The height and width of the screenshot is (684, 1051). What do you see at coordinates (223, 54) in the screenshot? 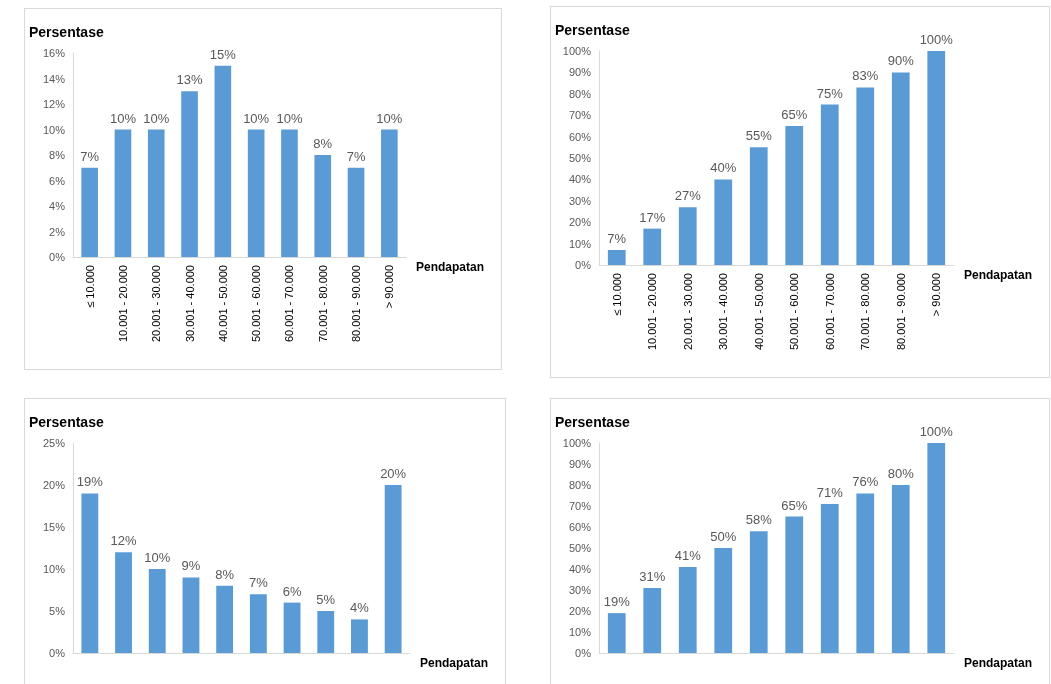
I see `data-label: 15%` at bounding box center [223, 54].